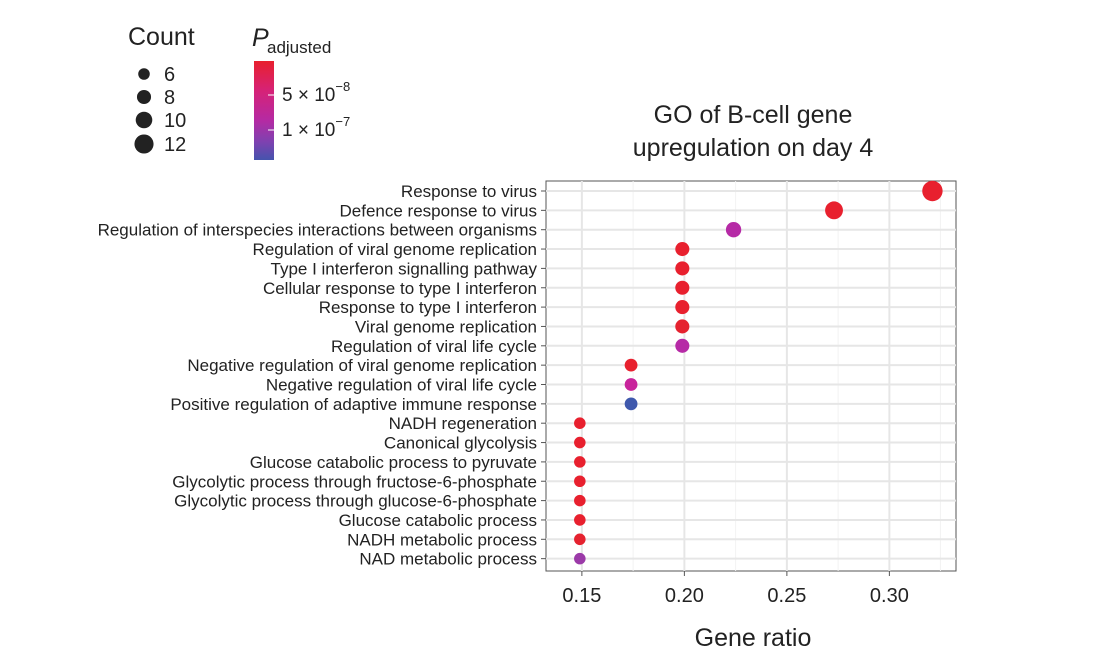 The image size is (1104, 653). What do you see at coordinates (308, 130) in the screenshot?
I see `color-legend-label-2-coef: 1 × 10` at bounding box center [308, 130].